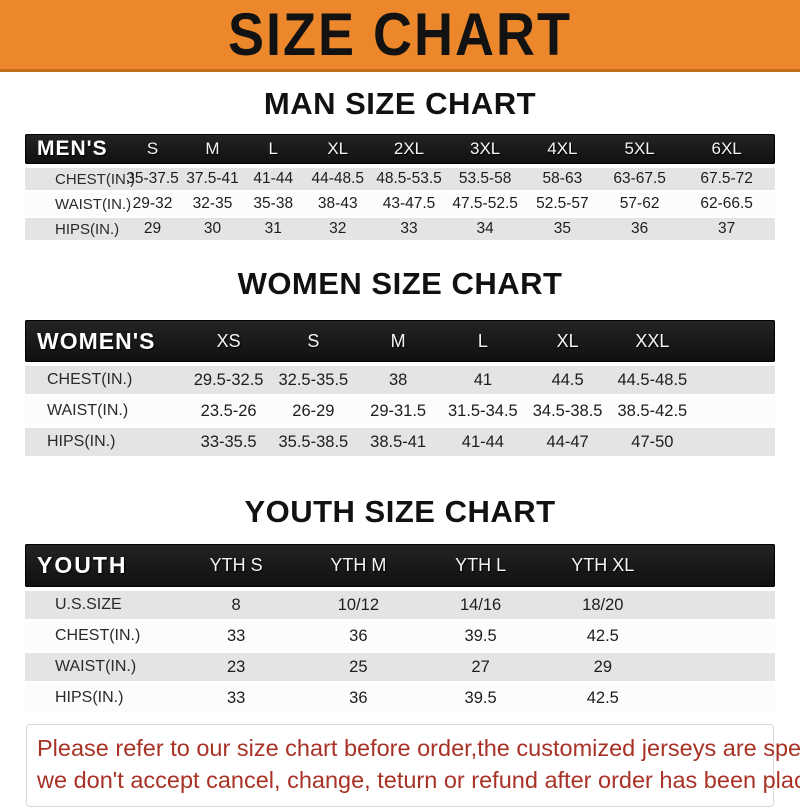  I want to click on table-title-label: YOUTH, so click(82, 565).